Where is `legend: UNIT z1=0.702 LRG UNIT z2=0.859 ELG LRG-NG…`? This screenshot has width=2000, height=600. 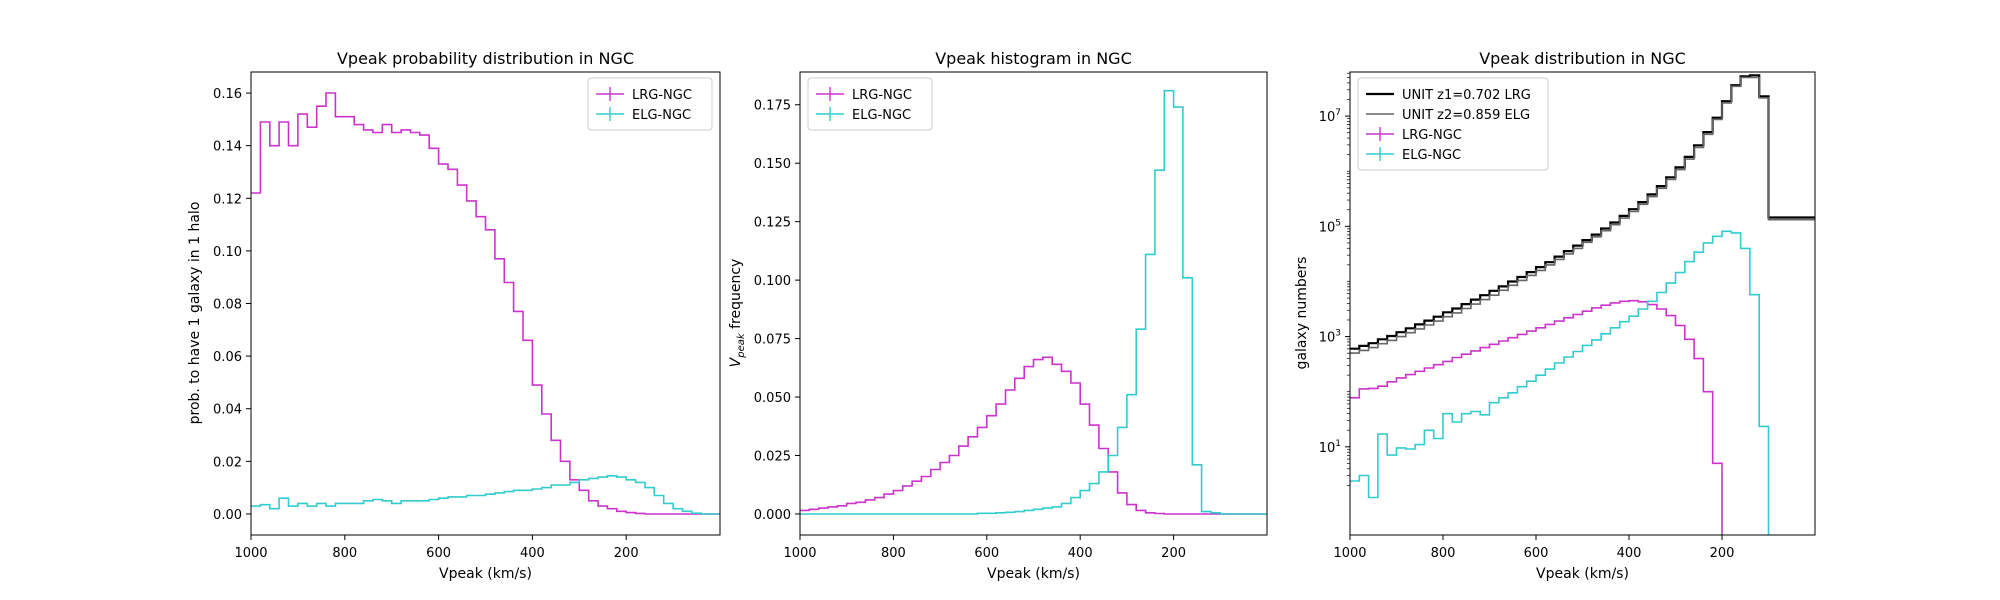 legend: UNIT z1=0.702 LRG UNIT z2=0.859 ELG LRG-NG… is located at coordinates (1453, 124).